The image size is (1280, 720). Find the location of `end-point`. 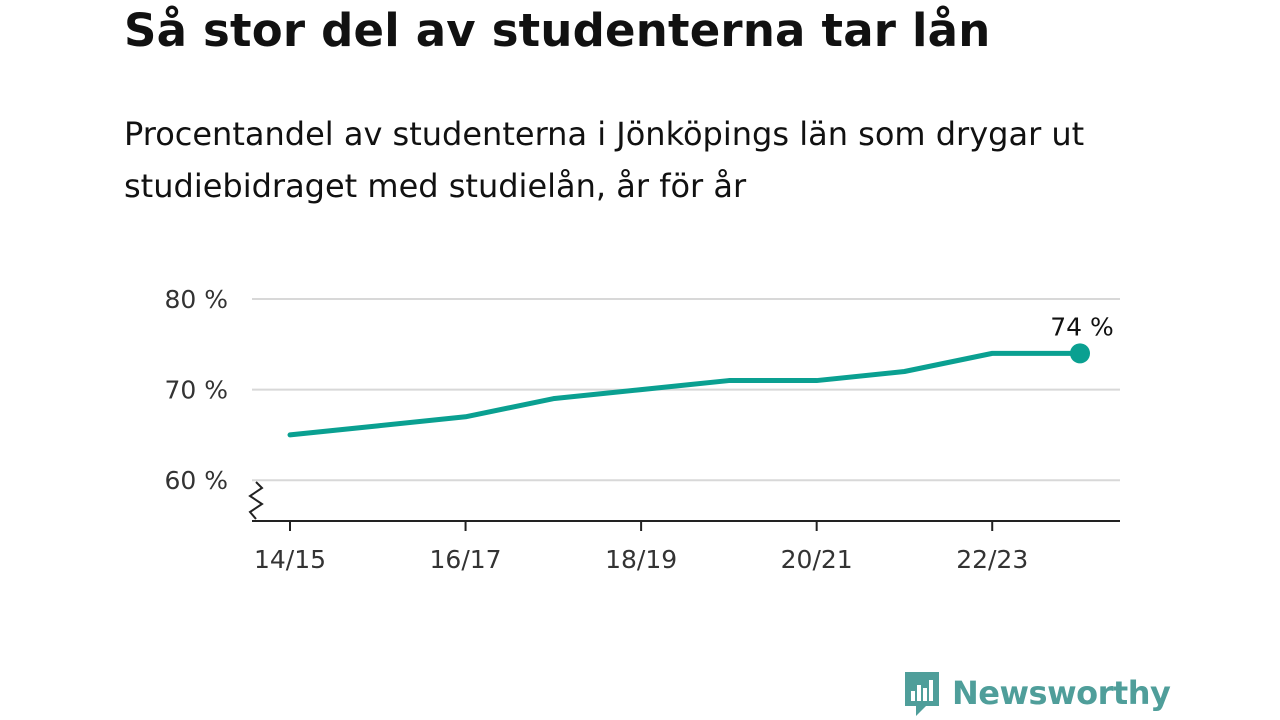

end-point is located at coordinates (1080, 353).